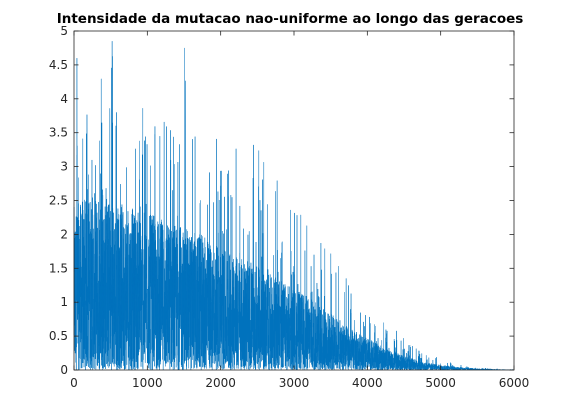 The image size is (568, 416). Describe the element at coordinates (514, 383) in the screenshot. I see `x-tick-label: 6000` at that location.